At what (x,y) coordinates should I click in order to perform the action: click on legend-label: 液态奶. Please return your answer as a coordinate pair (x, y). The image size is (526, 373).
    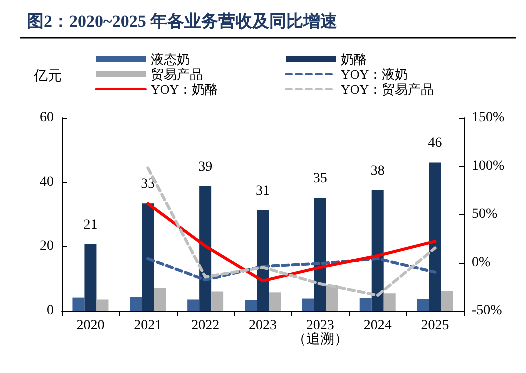
    Looking at the image, I should click on (170, 59).